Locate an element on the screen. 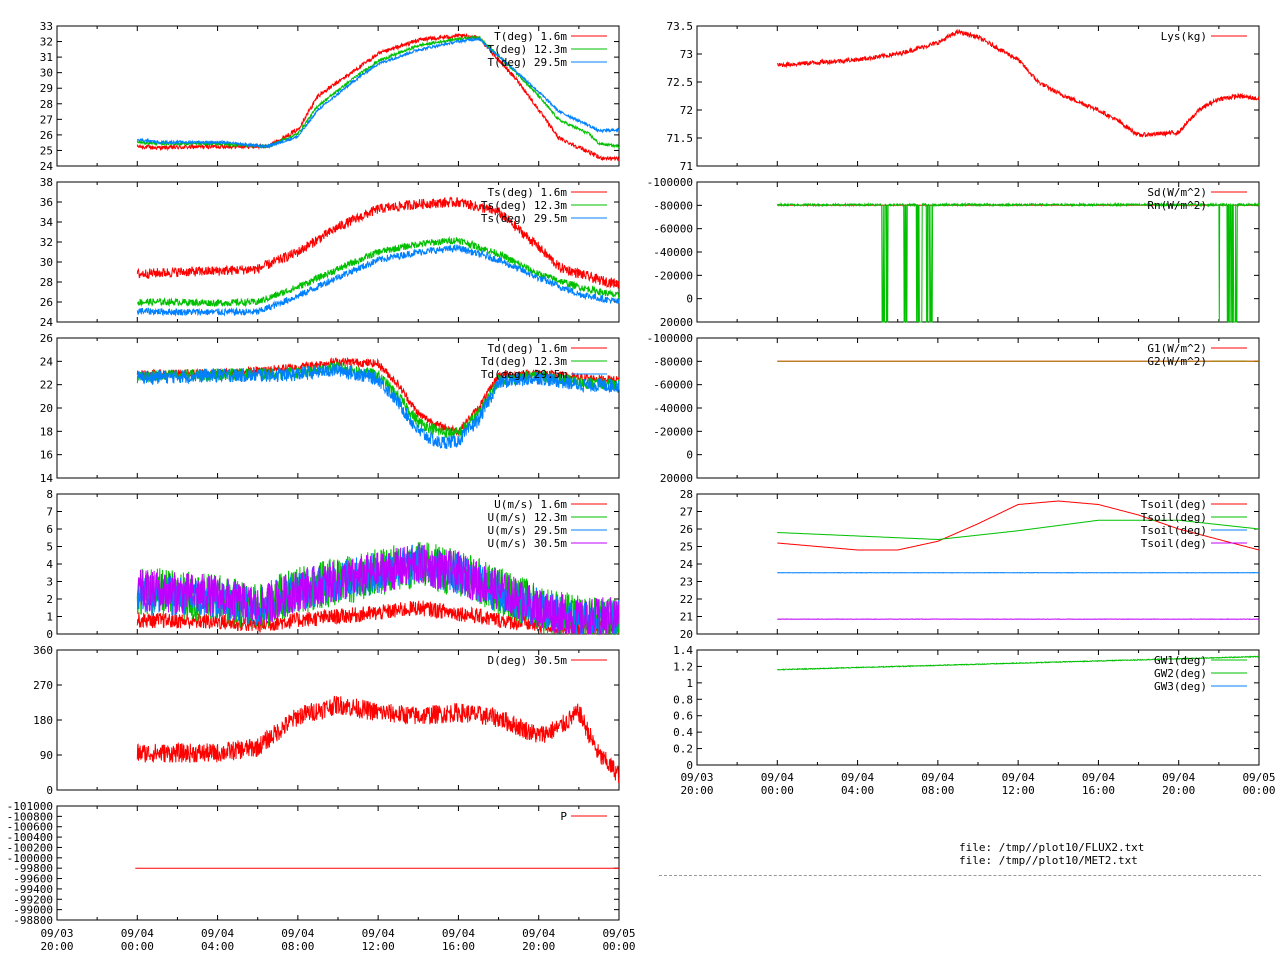 The image size is (1280, 960). y-tick-label: 34 is located at coordinates (47, 222).